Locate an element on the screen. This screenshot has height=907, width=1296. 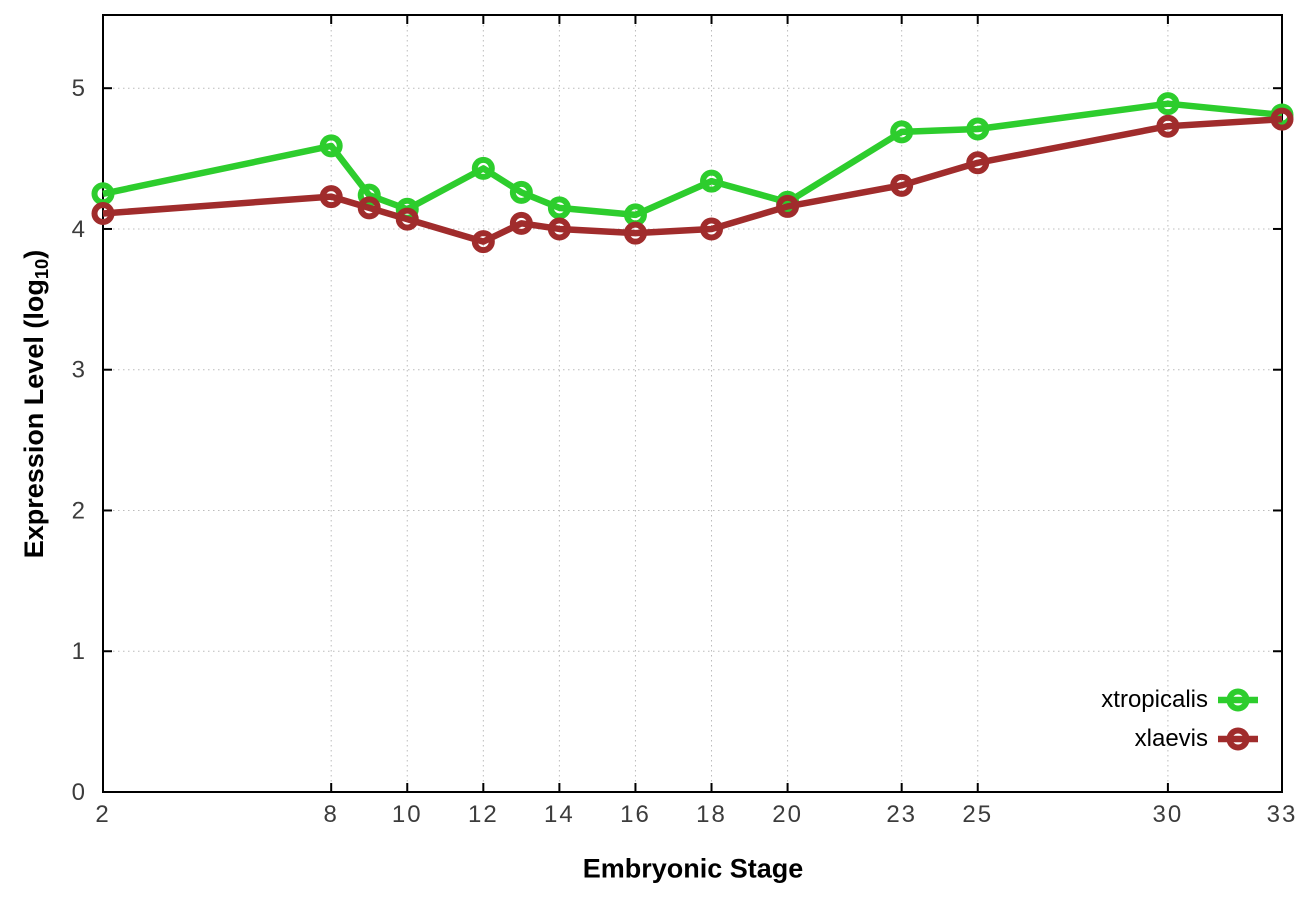
y-axis-title-text: Expression Level (log is located at coordinates (33, 419).